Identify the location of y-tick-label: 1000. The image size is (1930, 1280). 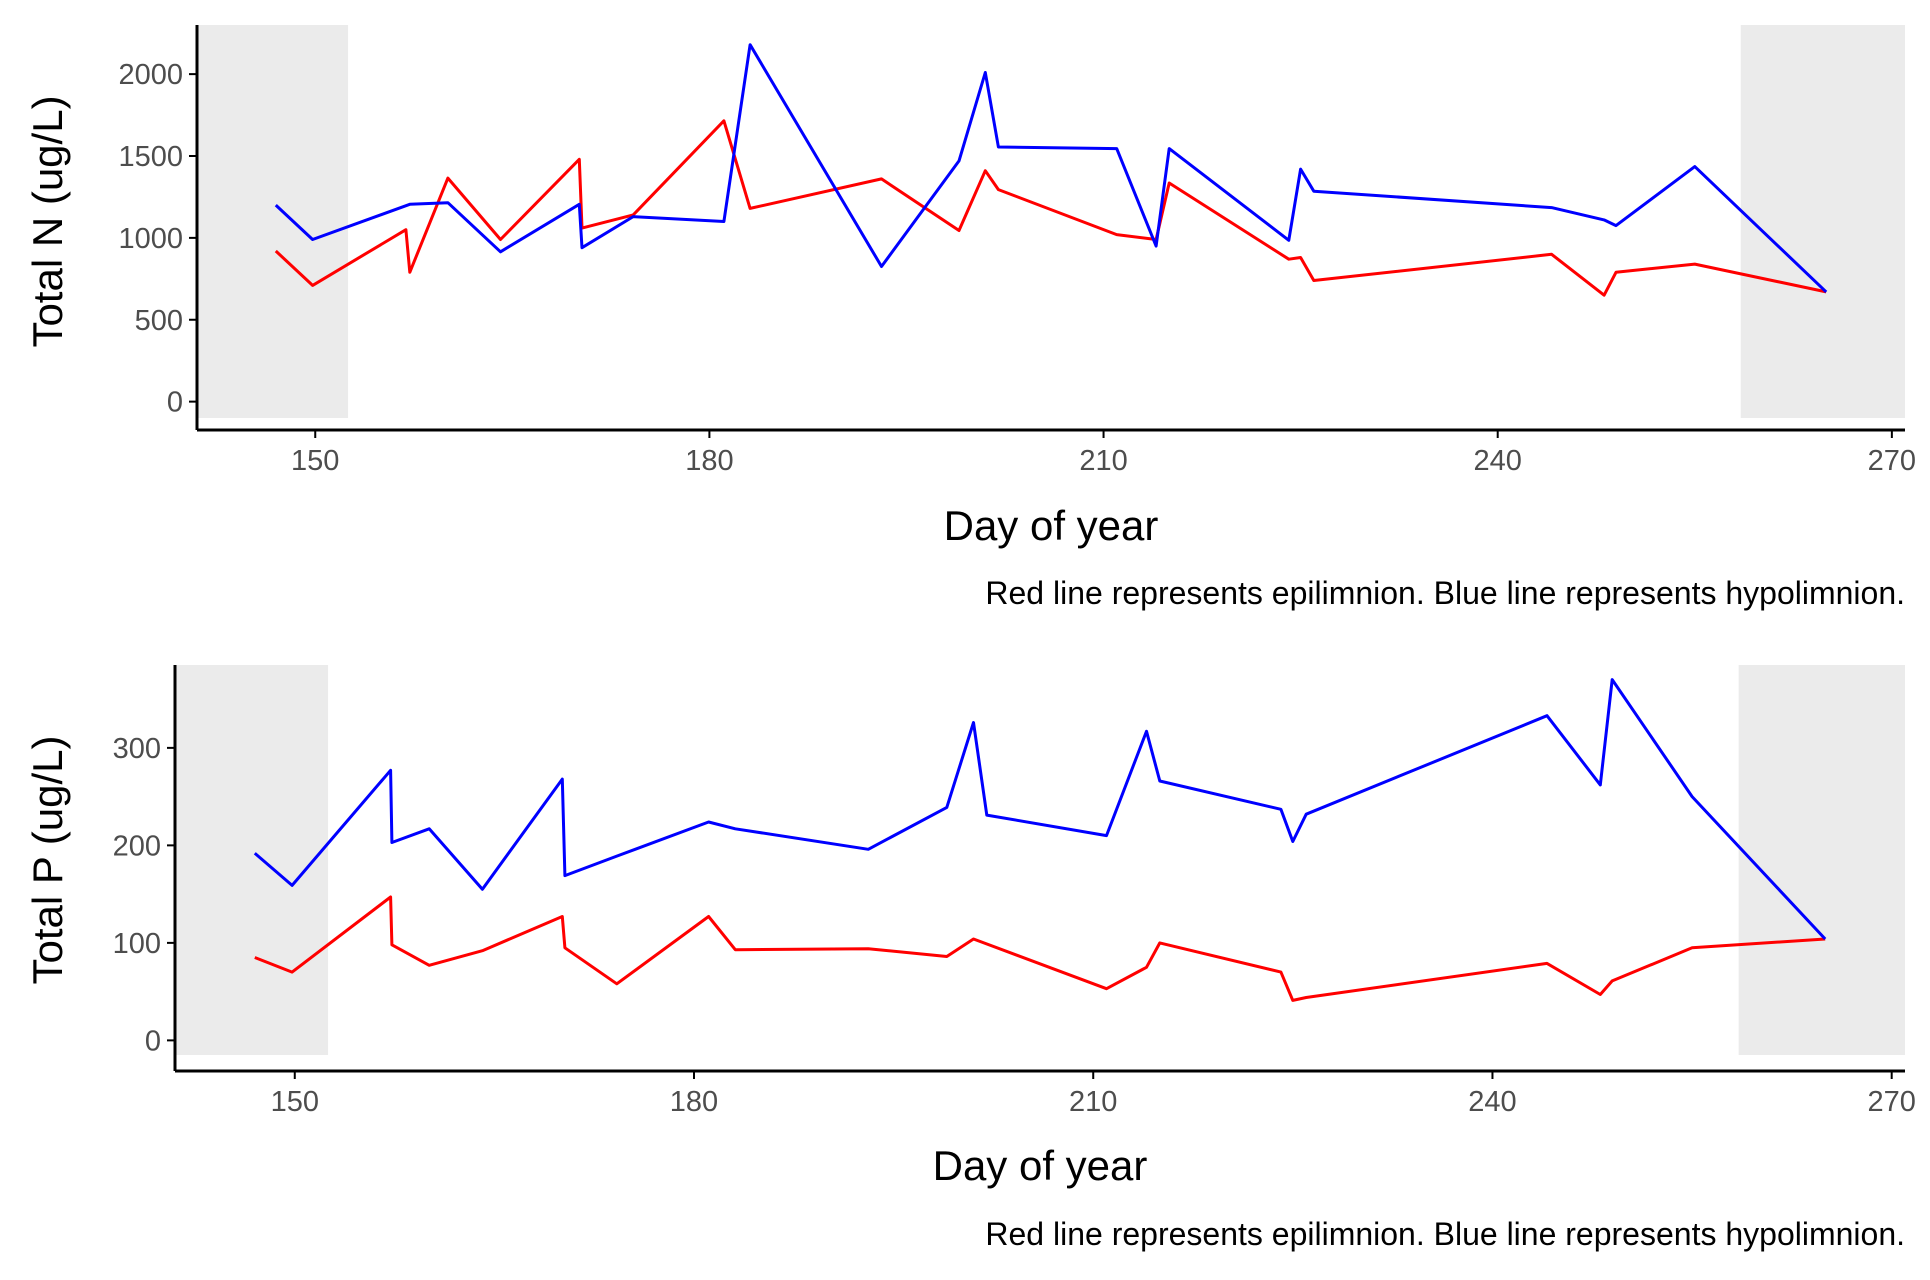
(150, 239).